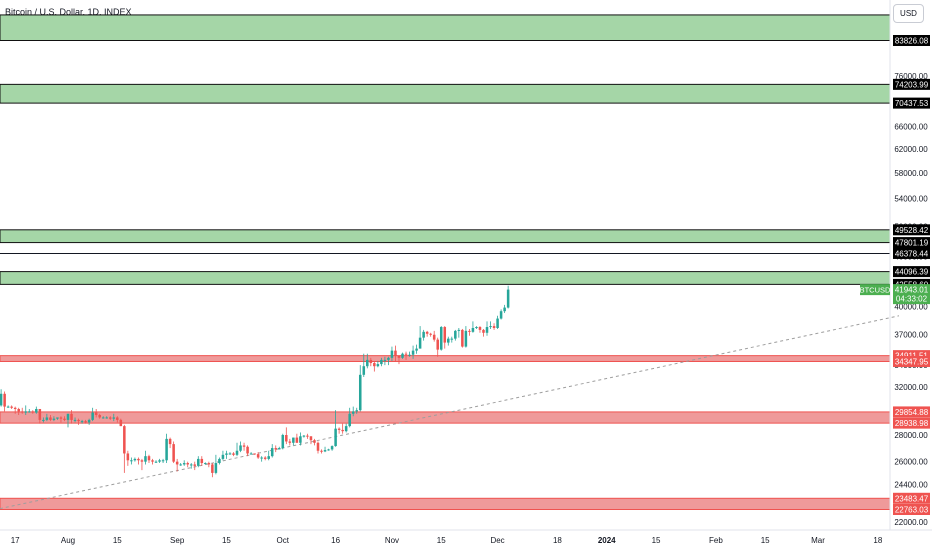 The image size is (932, 550). Describe the element at coordinates (911, 462) in the screenshot. I see `price-tick-label: 26000.00` at that location.